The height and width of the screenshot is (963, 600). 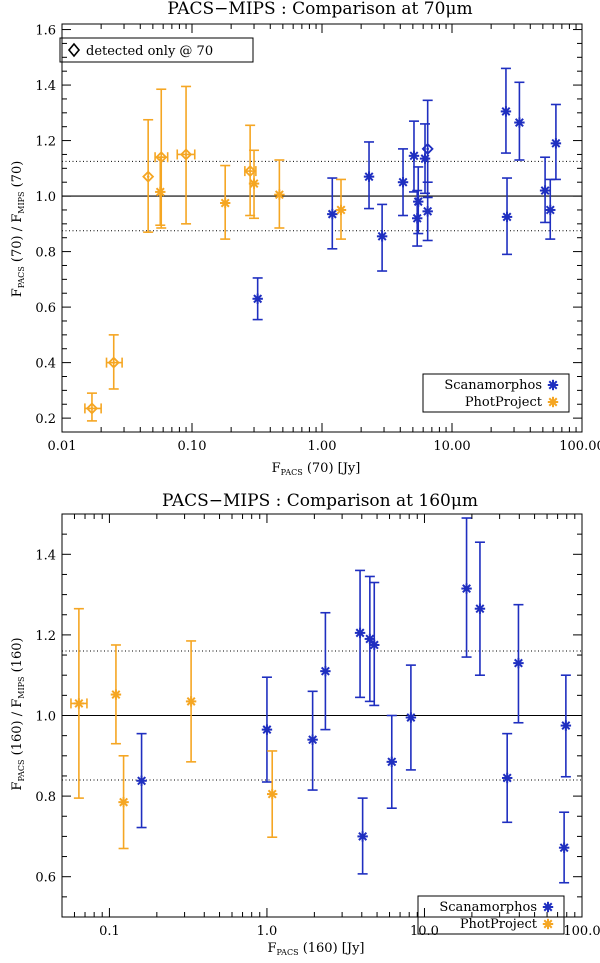 I want to click on series-scanamorphos, so click(x=407, y=194).